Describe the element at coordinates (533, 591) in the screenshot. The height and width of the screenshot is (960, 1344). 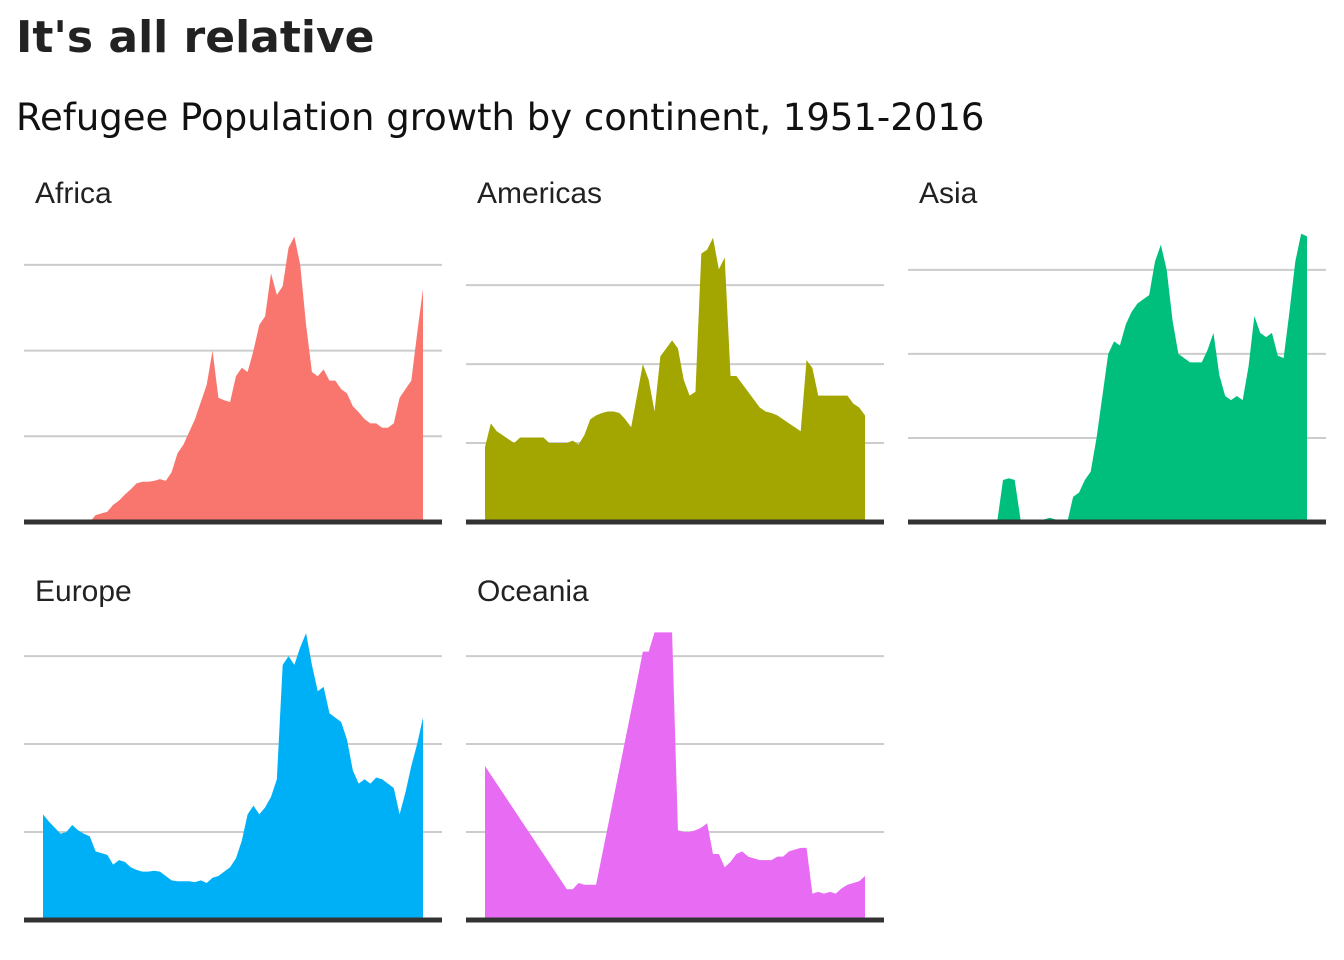
I see `facet-title: Oceania` at that location.